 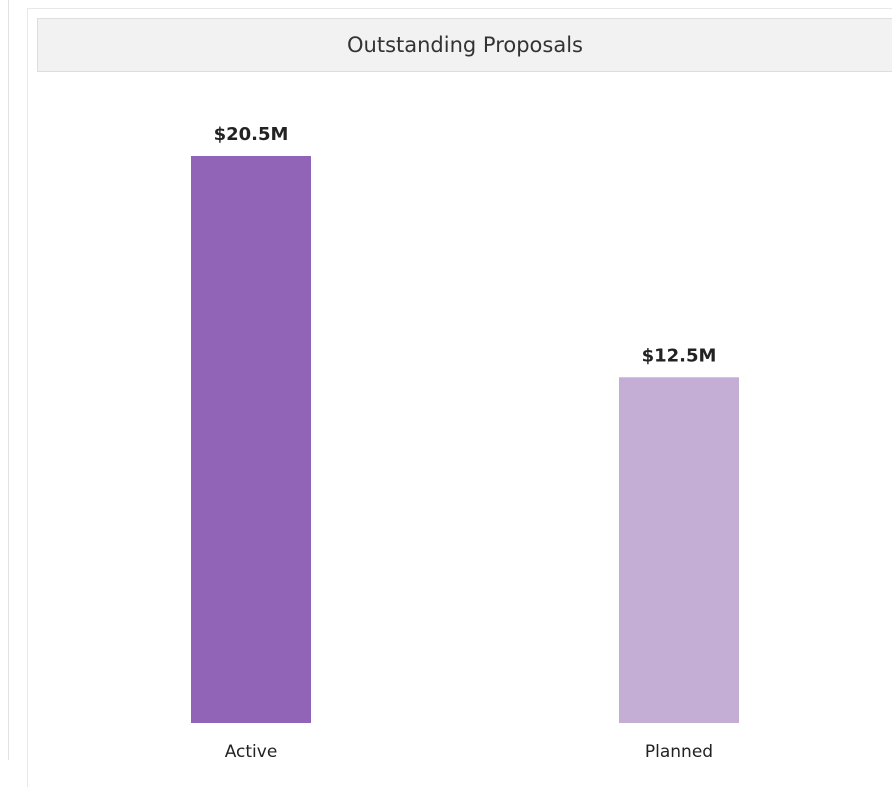 I want to click on chart-title: Outstanding Proposals, so click(x=465, y=45).